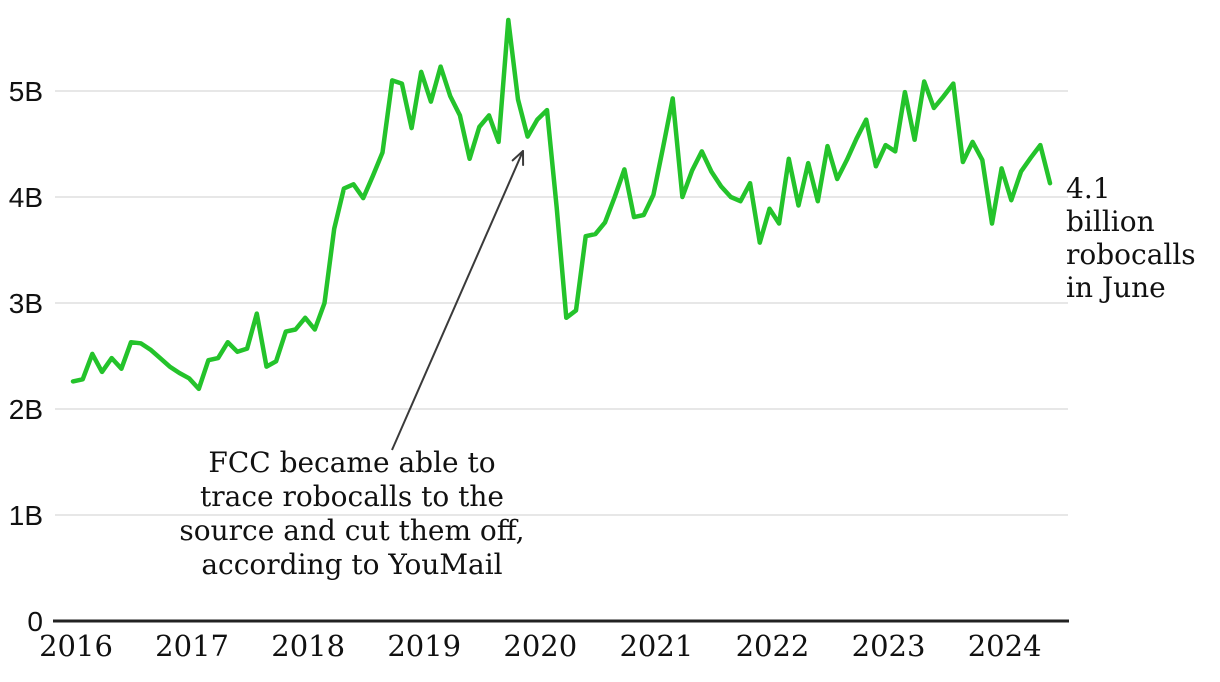 The width and height of the screenshot is (1220, 682). I want to click on y-axis-label-0: 0, so click(35, 621).